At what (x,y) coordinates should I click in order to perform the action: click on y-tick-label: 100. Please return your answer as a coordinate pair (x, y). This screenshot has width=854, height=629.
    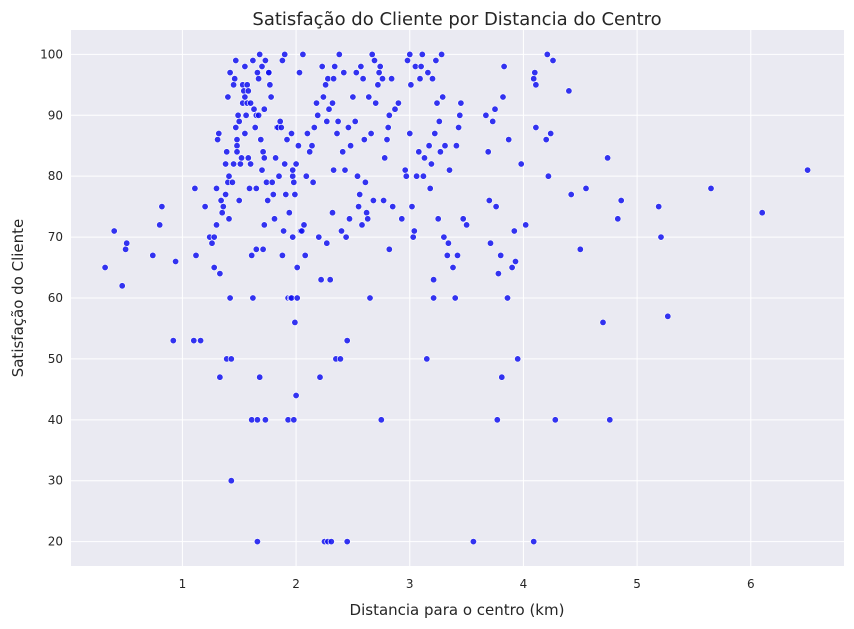
    Looking at the image, I should click on (51, 54).